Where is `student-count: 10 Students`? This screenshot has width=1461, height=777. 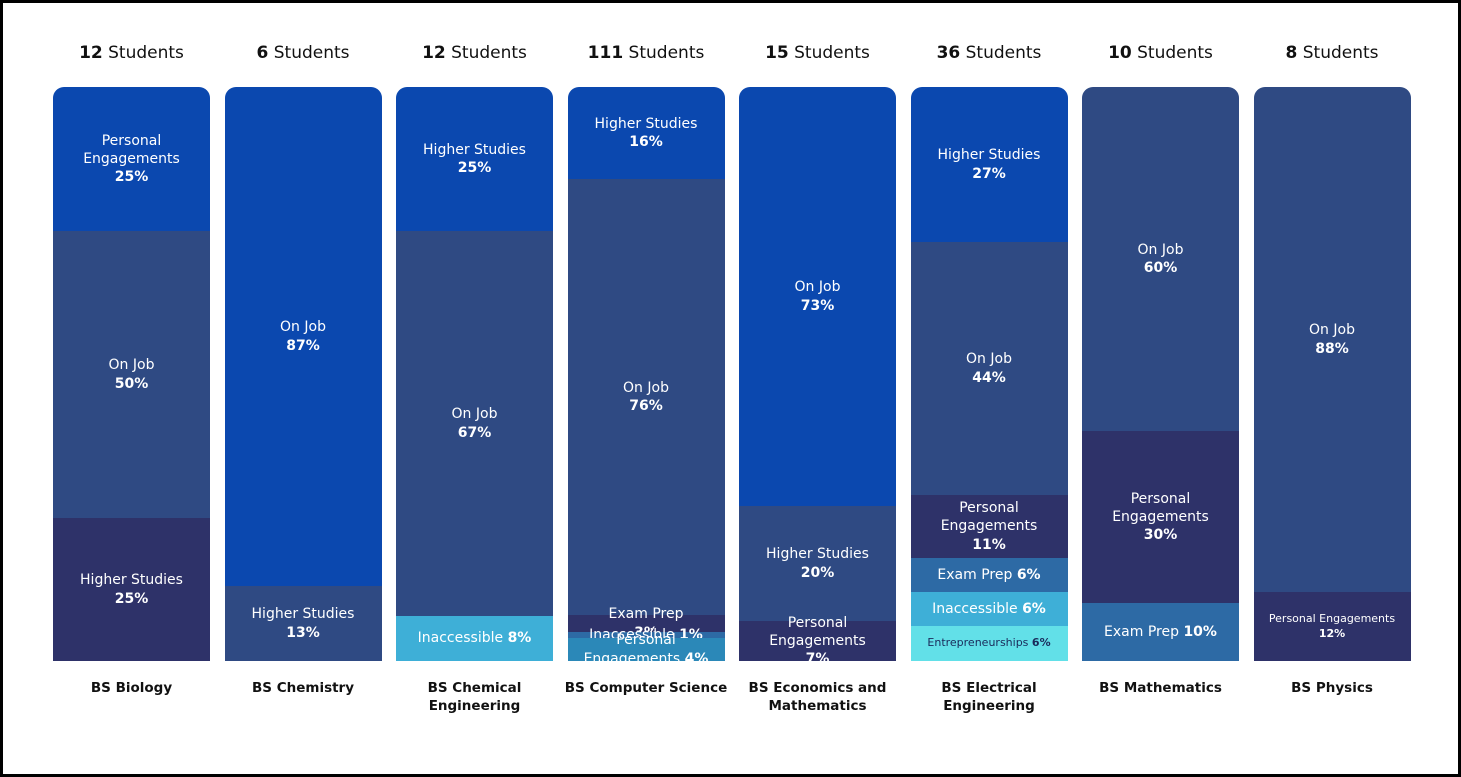 student-count: 10 Students is located at coordinates (1160, 53).